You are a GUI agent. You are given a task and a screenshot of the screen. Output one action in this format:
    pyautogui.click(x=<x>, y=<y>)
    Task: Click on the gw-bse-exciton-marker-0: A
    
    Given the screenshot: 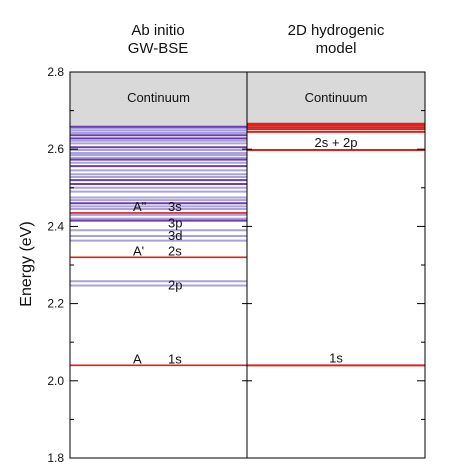 What is the action you would take?
    pyautogui.click(x=137, y=358)
    